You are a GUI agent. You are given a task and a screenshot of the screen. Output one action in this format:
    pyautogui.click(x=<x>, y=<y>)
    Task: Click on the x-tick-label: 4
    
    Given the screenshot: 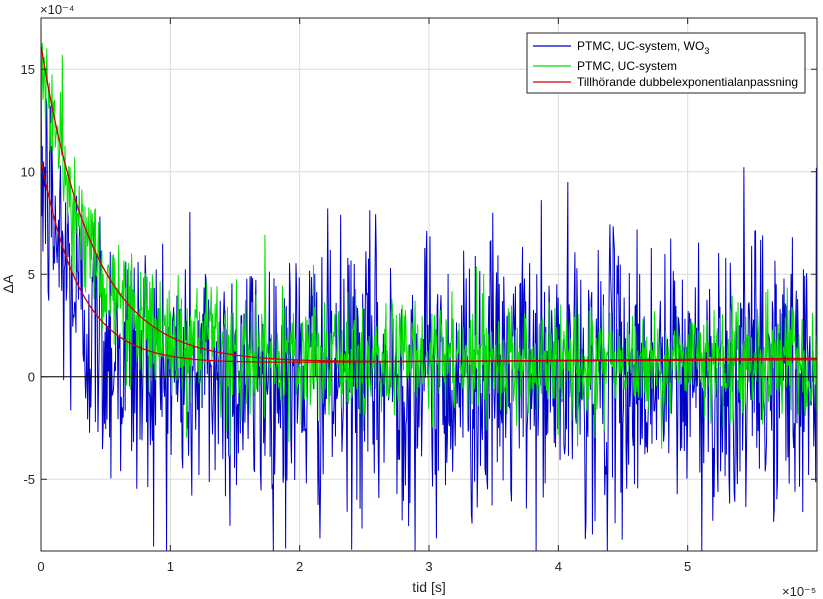 What is the action you would take?
    pyautogui.click(x=558, y=566)
    